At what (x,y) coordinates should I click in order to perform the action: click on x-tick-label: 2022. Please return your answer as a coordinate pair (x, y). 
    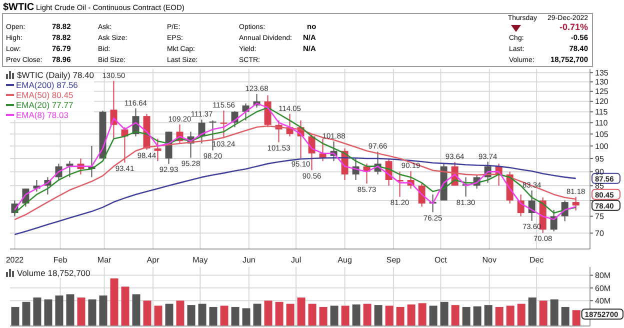
    Looking at the image, I should click on (15, 260).